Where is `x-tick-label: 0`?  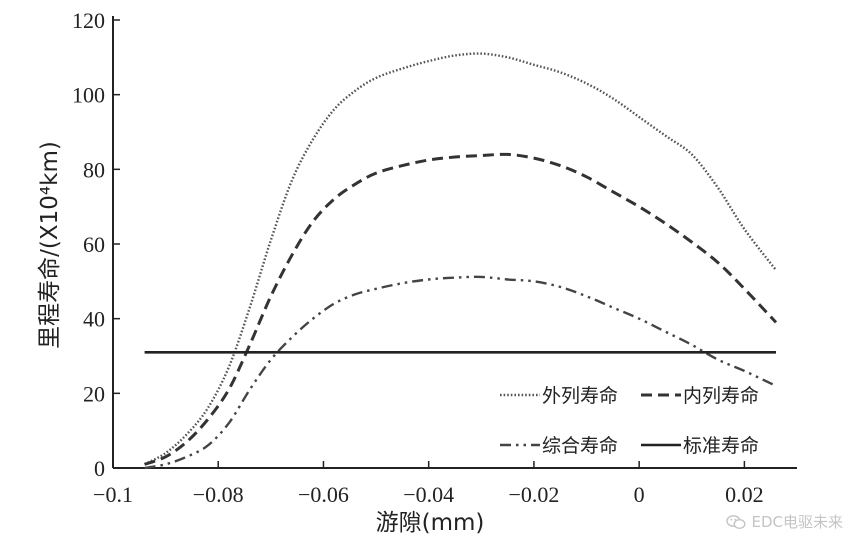
x-tick-label: 0 is located at coordinates (639, 494).